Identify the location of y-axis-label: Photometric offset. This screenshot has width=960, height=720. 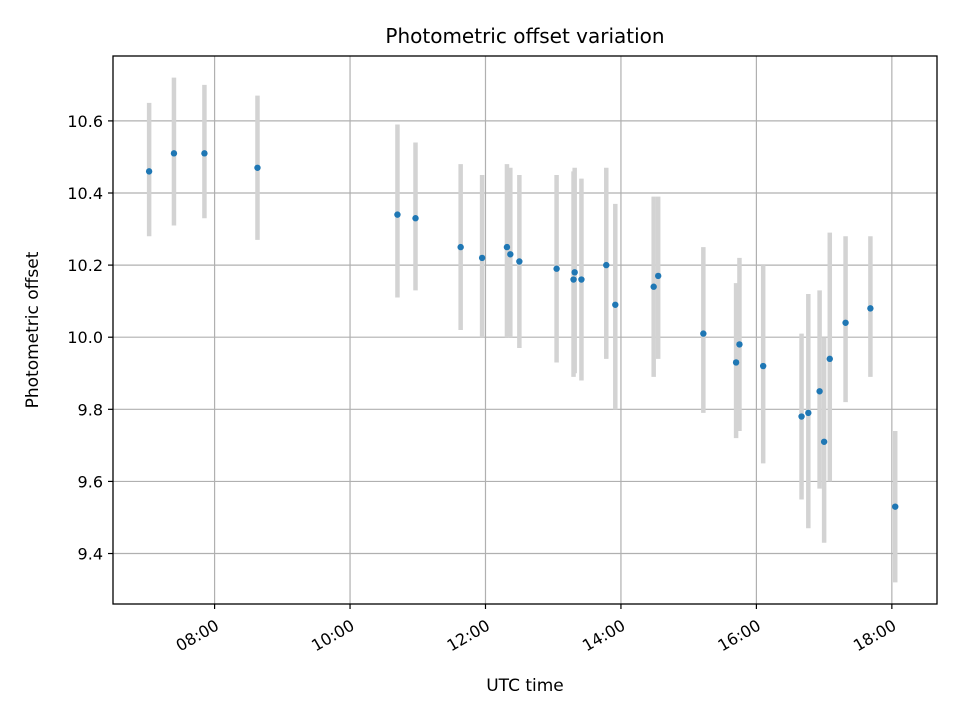
(33, 329).